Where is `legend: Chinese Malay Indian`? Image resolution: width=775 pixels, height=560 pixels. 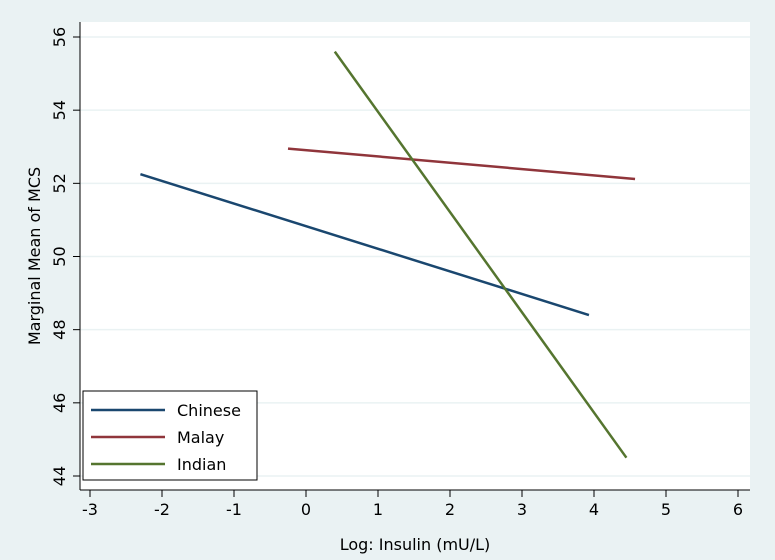 legend: Chinese Malay Indian is located at coordinates (170, 435).